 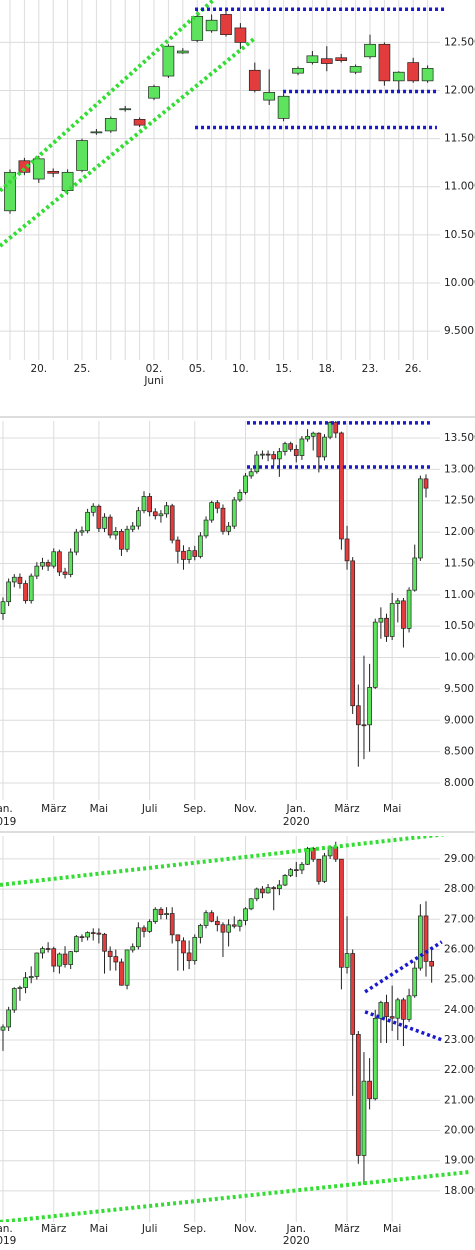 What do you see at coordinates (38, 369) in the screenshot?
I see `x-tick-label: 20.` at bounding box center [38, 369].